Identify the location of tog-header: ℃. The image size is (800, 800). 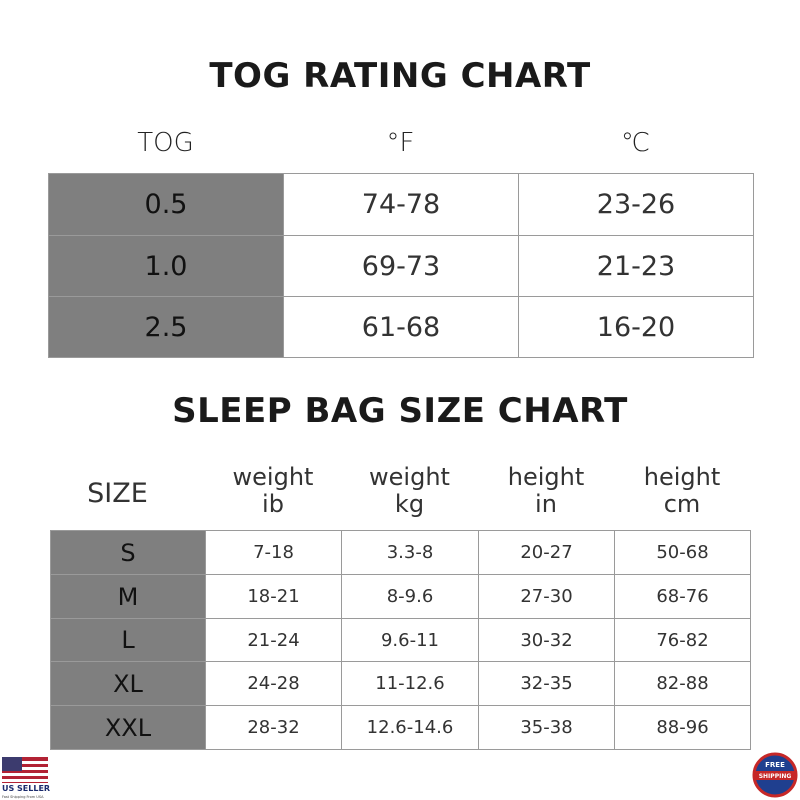
(635, 143).